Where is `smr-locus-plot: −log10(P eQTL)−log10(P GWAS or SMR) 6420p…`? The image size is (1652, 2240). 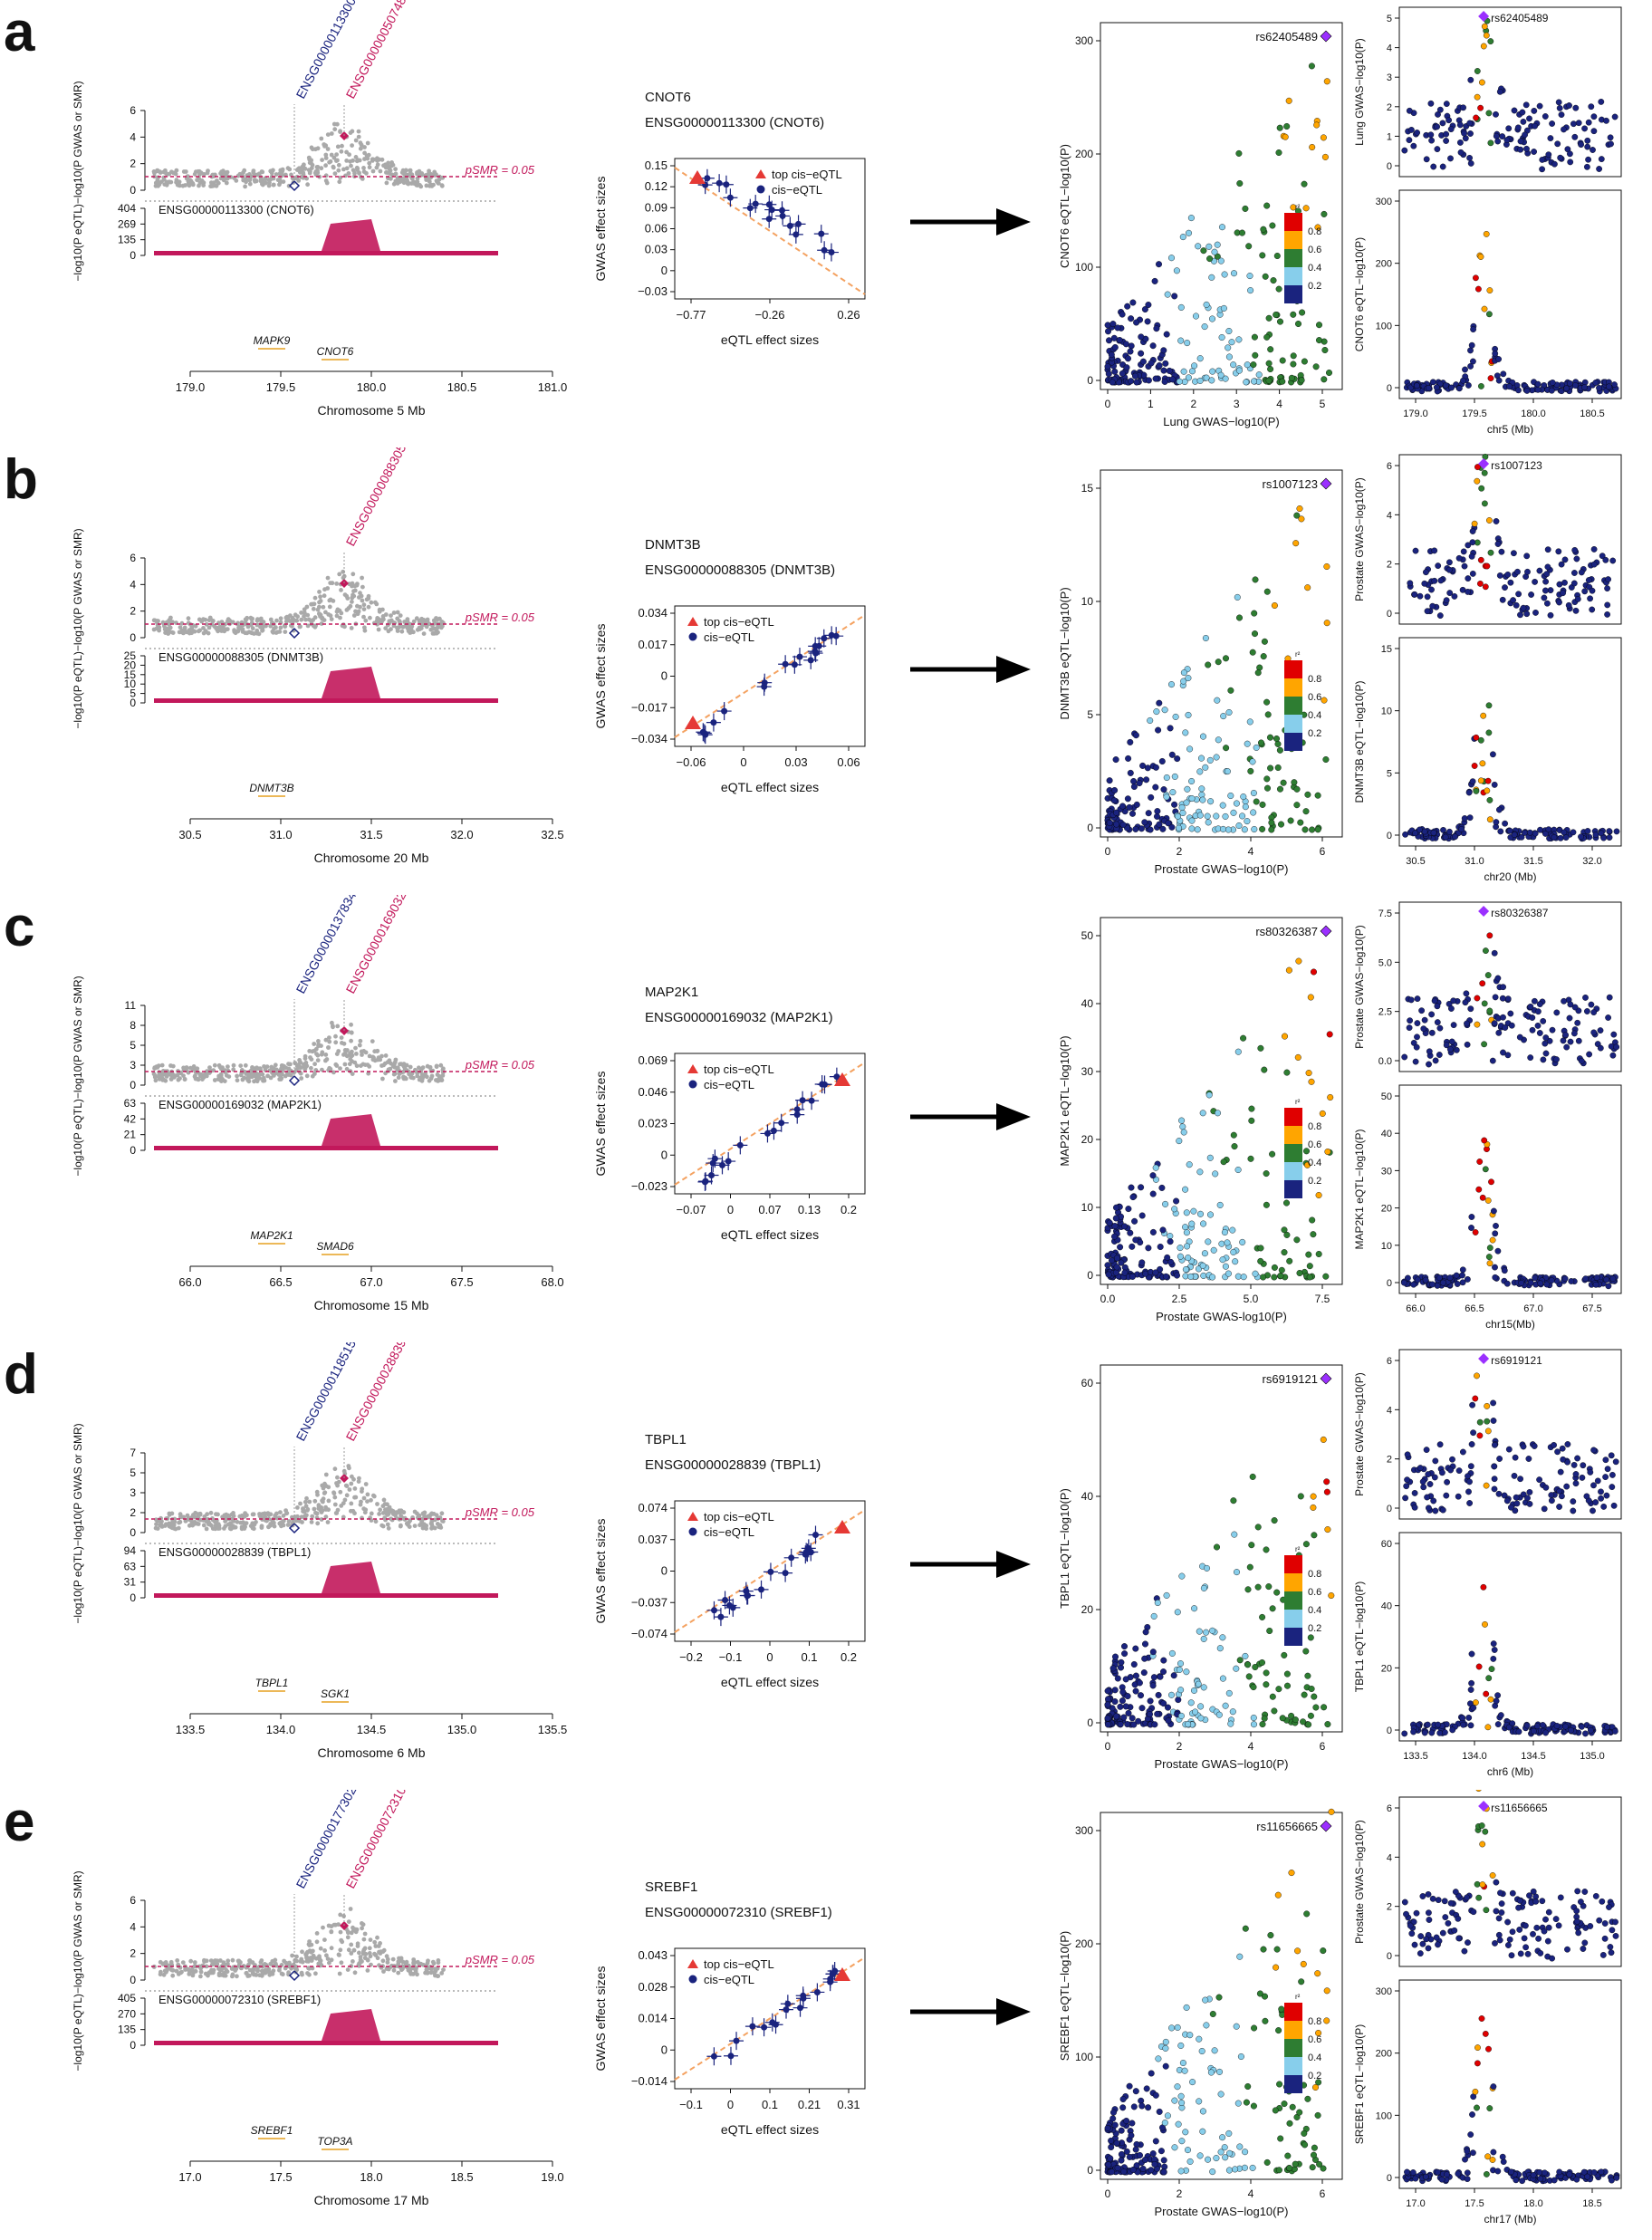 smr-locus-plot: −log10(P eQTL)−log10(P GWAS or SMR) 6420p… is located at coordinates (318, 656).